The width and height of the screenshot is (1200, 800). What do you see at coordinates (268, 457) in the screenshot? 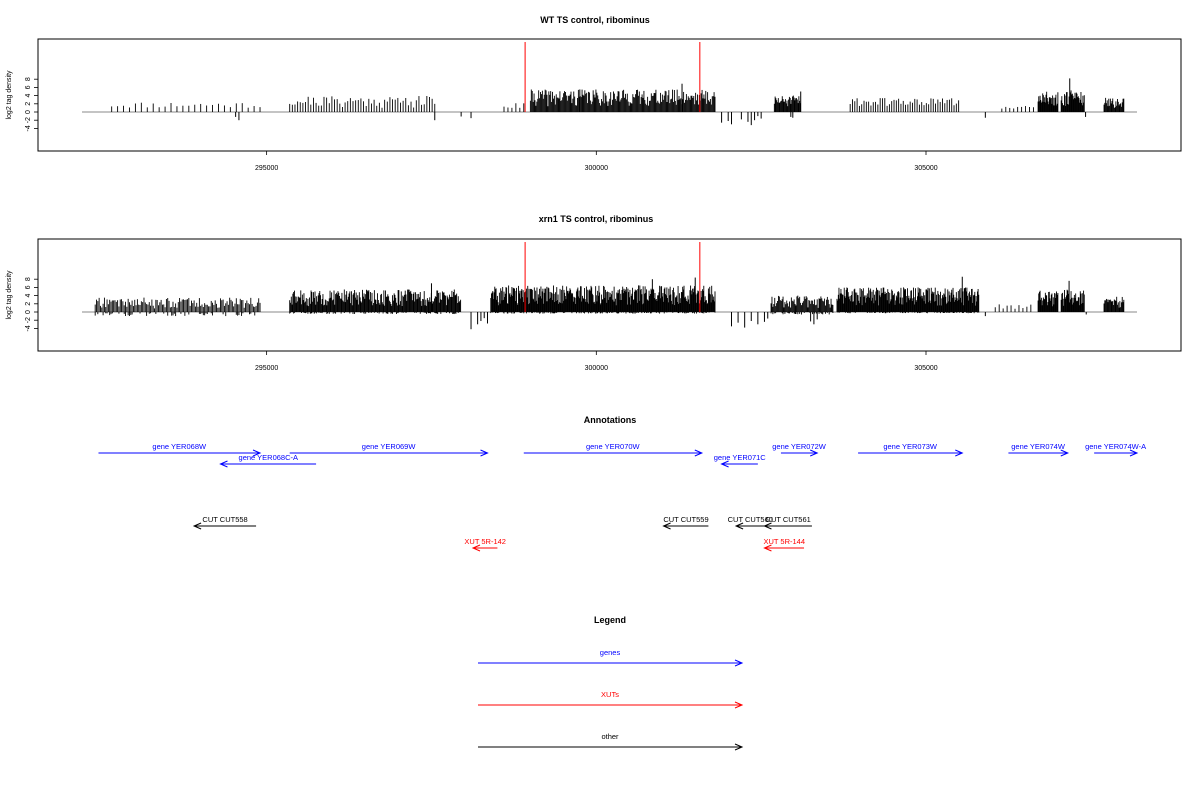
I see `feature-label: gene YER068C-A` at bounding box center [268, 457].